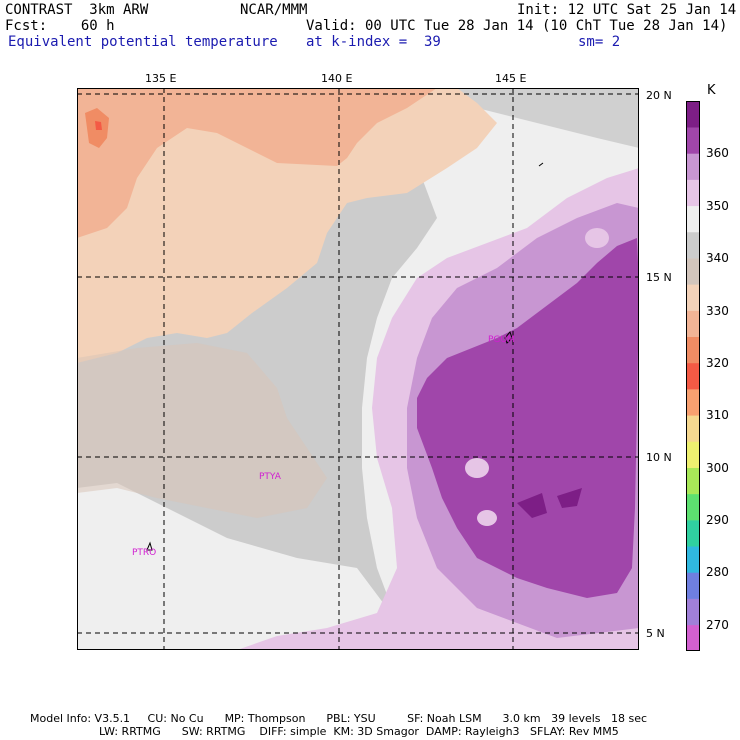 This screenshot has width=740, height=740. Describe the element at coordinates (717, 624) in the screenshot. I see `colorbar-label: 270` at that location.